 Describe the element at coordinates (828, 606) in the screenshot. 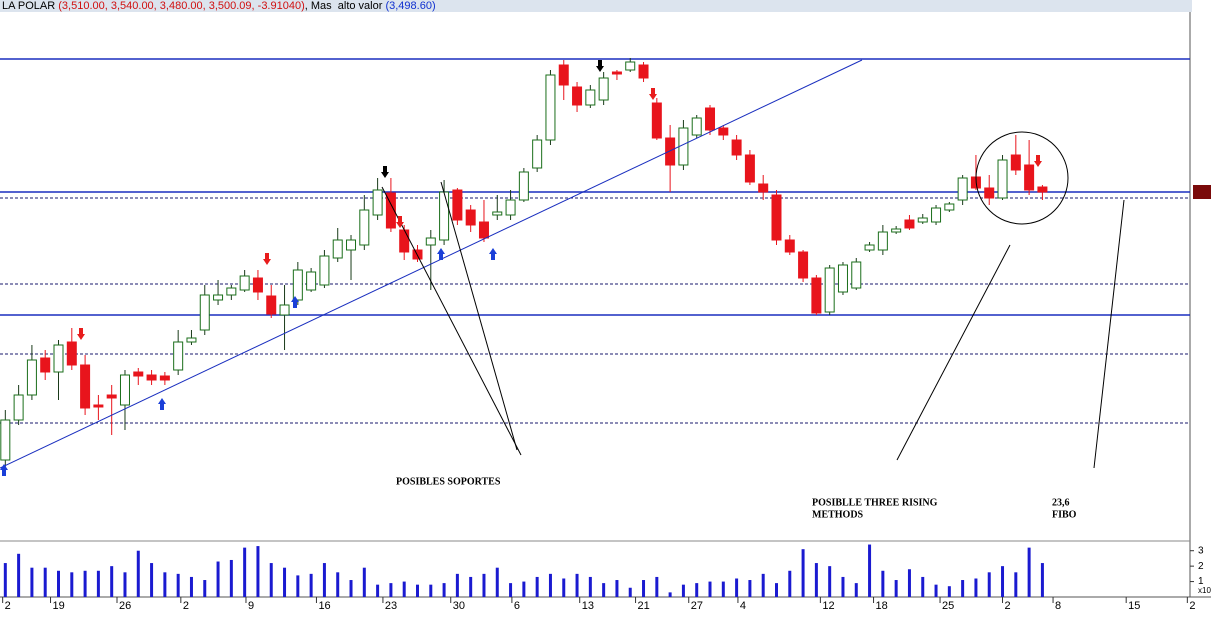

I see `x-tick-label: 12` at that location.